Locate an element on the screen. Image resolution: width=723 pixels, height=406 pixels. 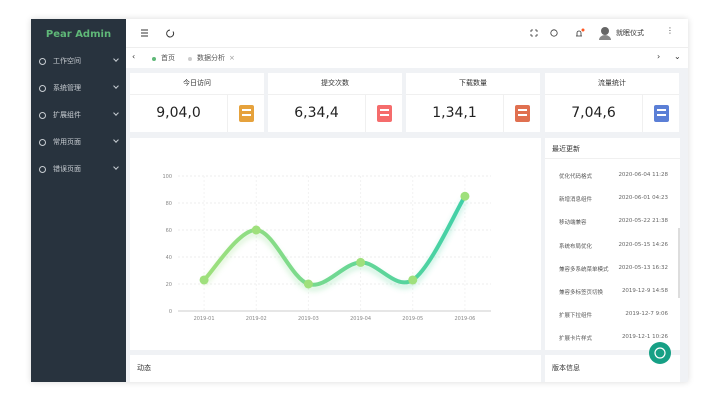
panel-title: 最近更新 is located at coordinates (566, 149).